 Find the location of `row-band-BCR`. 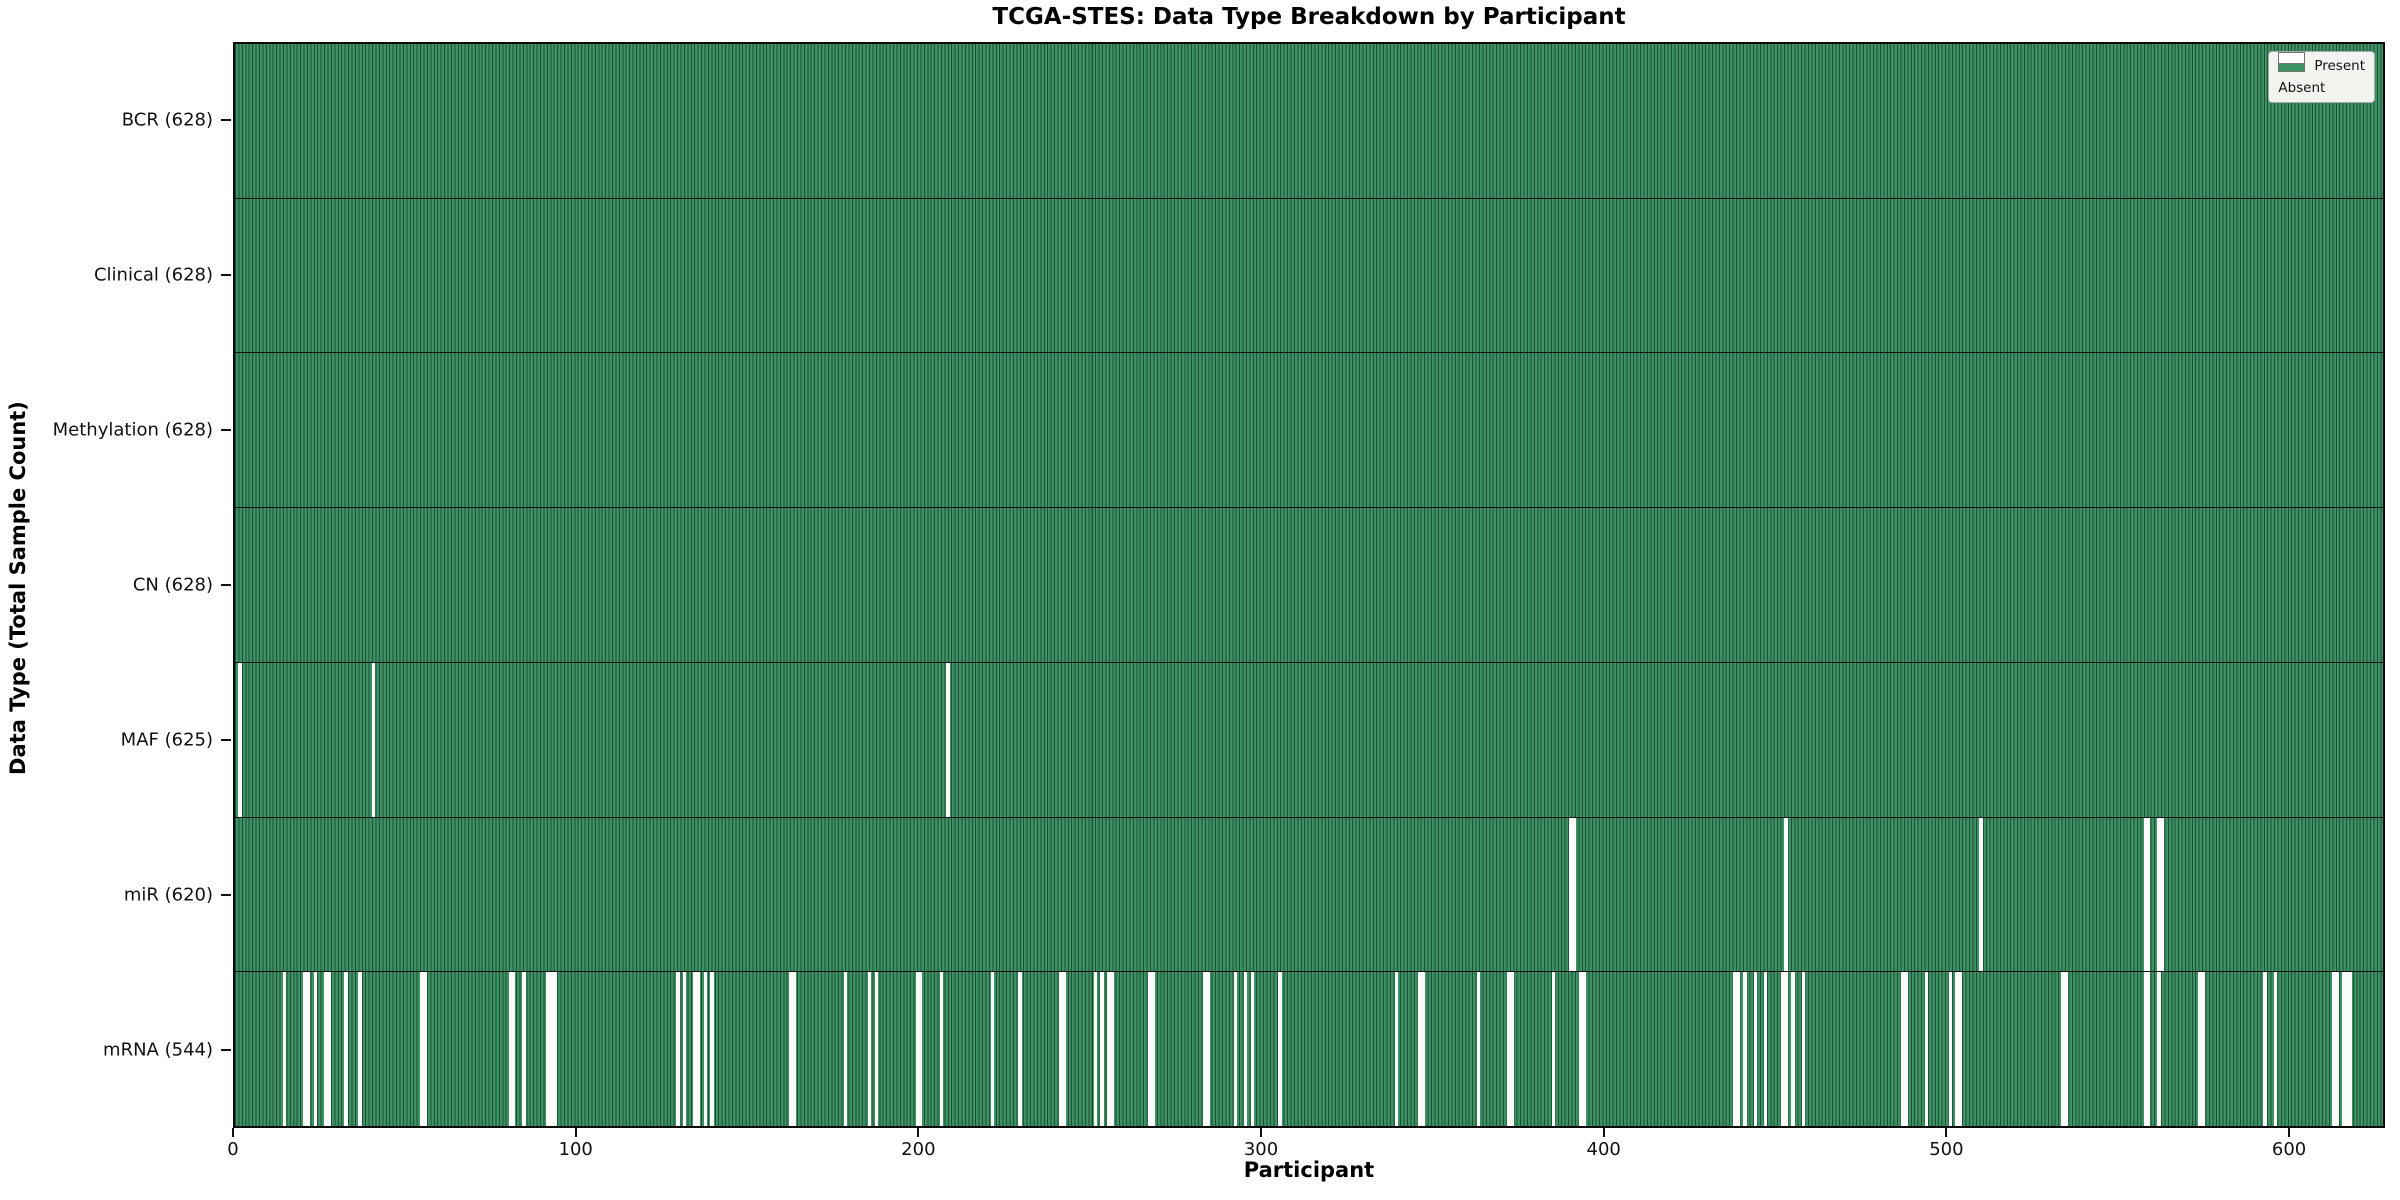

row-band-BCR is located at coordinates (1309, 121).